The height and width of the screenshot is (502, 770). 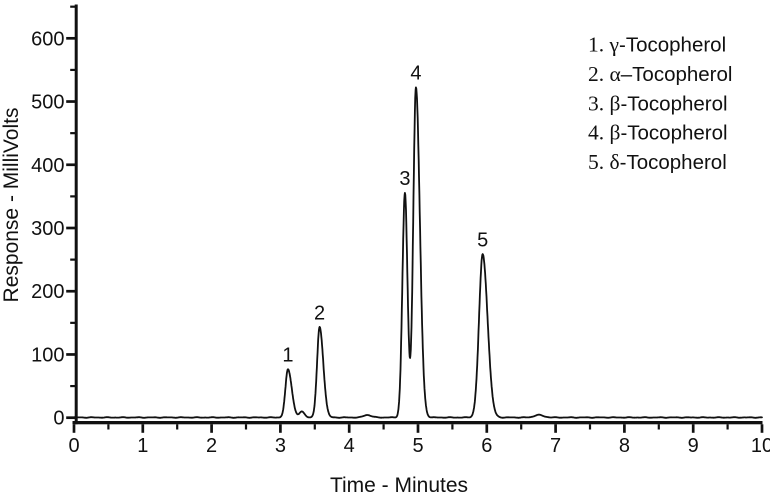 What do you see at coordinates (211, 446) in the screenshot?
I see `x-tick-label: 2` at bounding box center [211, 446].